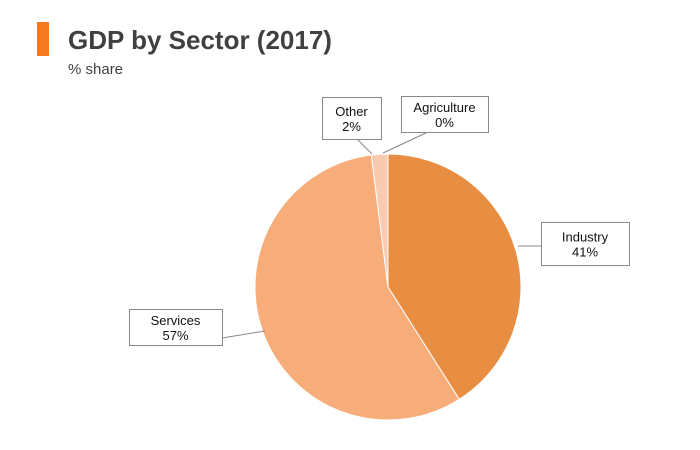 This screenshot has height=450, width=700. What do you see at coordinates (96, 69) in the screenshot?
I see `chart-subtitle: % share` at bounding box center [96, 69].